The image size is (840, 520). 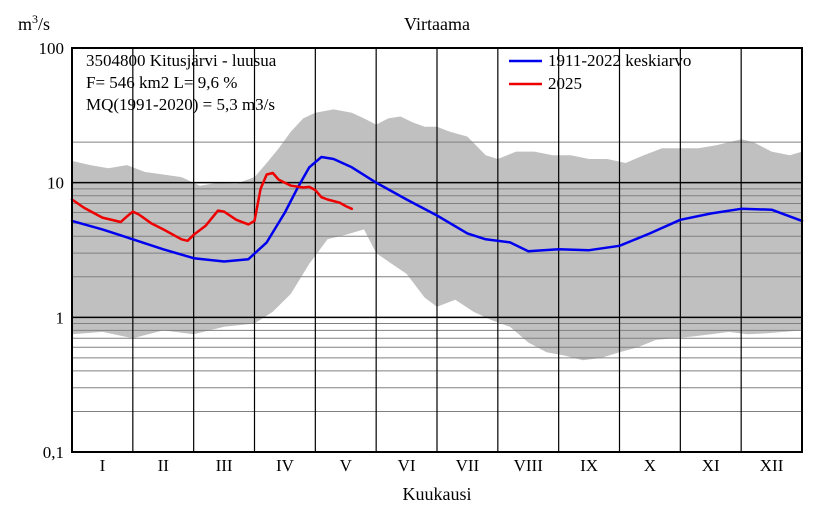 I want to click on y-tick-label: 100, so click(x=52, y=48).